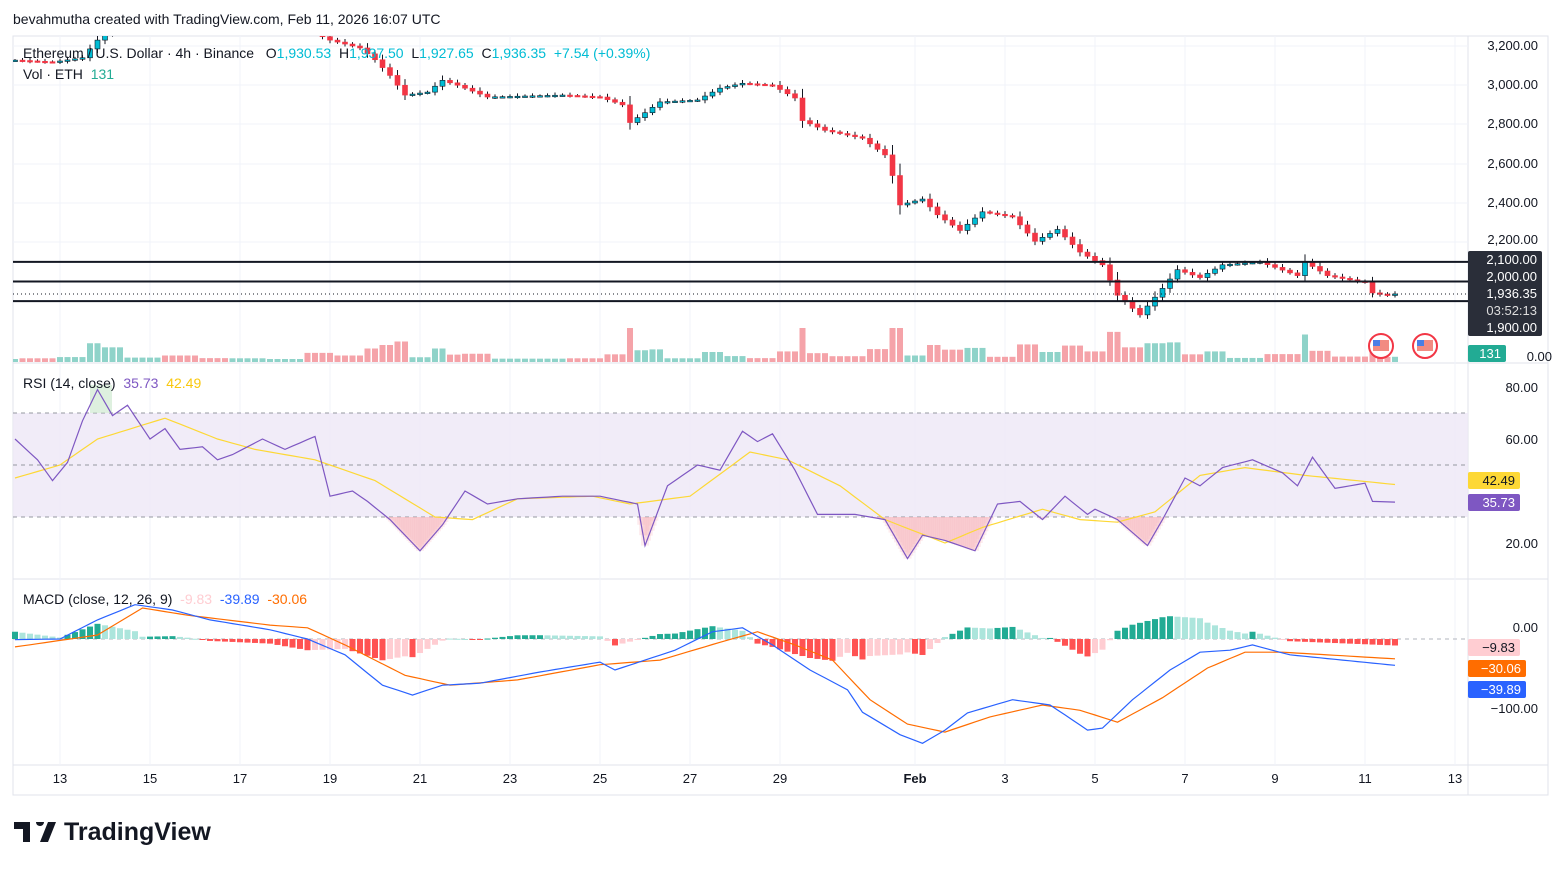  I want to click on change-value: +7.54 (+0.39%), so click(602, 53).